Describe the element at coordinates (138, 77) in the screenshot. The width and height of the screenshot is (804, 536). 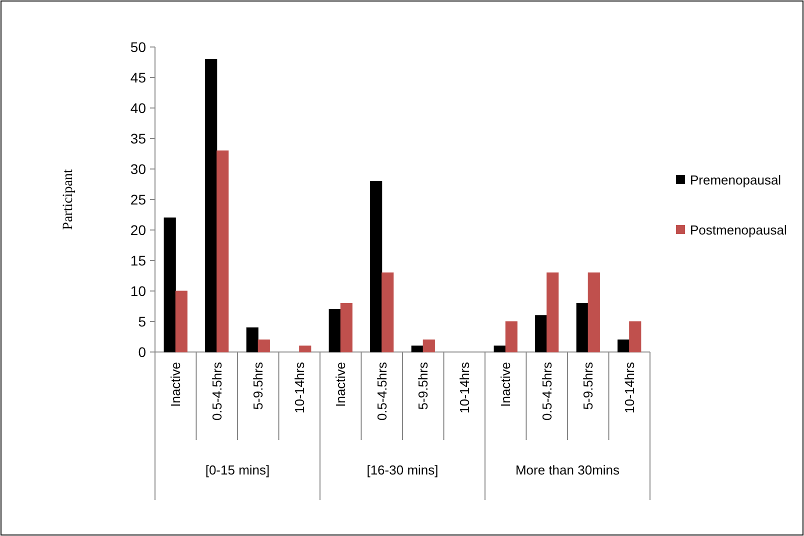
I see `y-tick-label: 45` at that location.